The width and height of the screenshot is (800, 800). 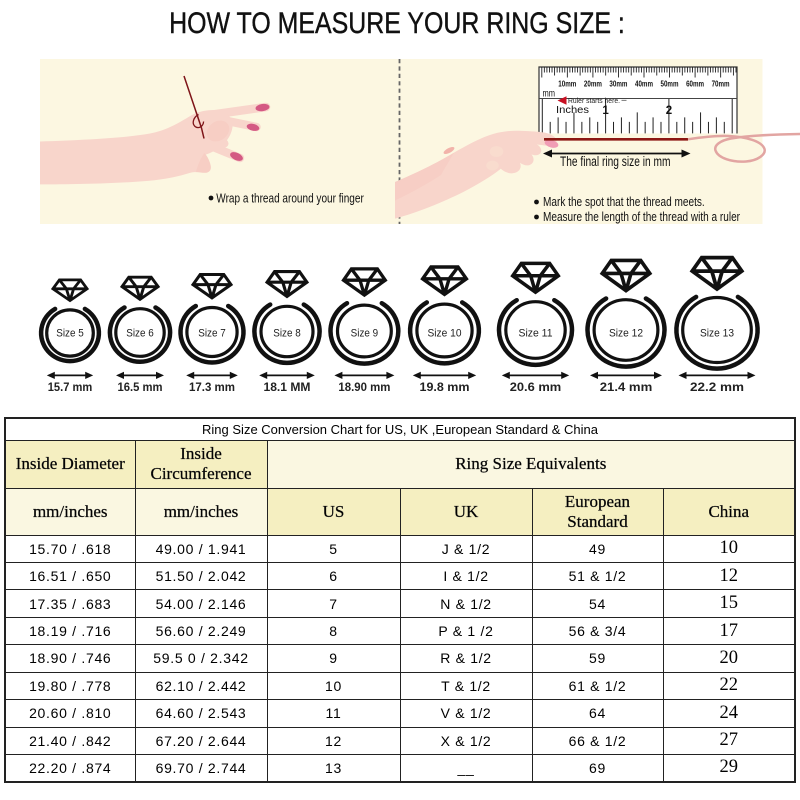 What do you see at coordinates (445, 334) in the screenshot?
I see `svg-text: Size 10` at bounding box center [445, 334].